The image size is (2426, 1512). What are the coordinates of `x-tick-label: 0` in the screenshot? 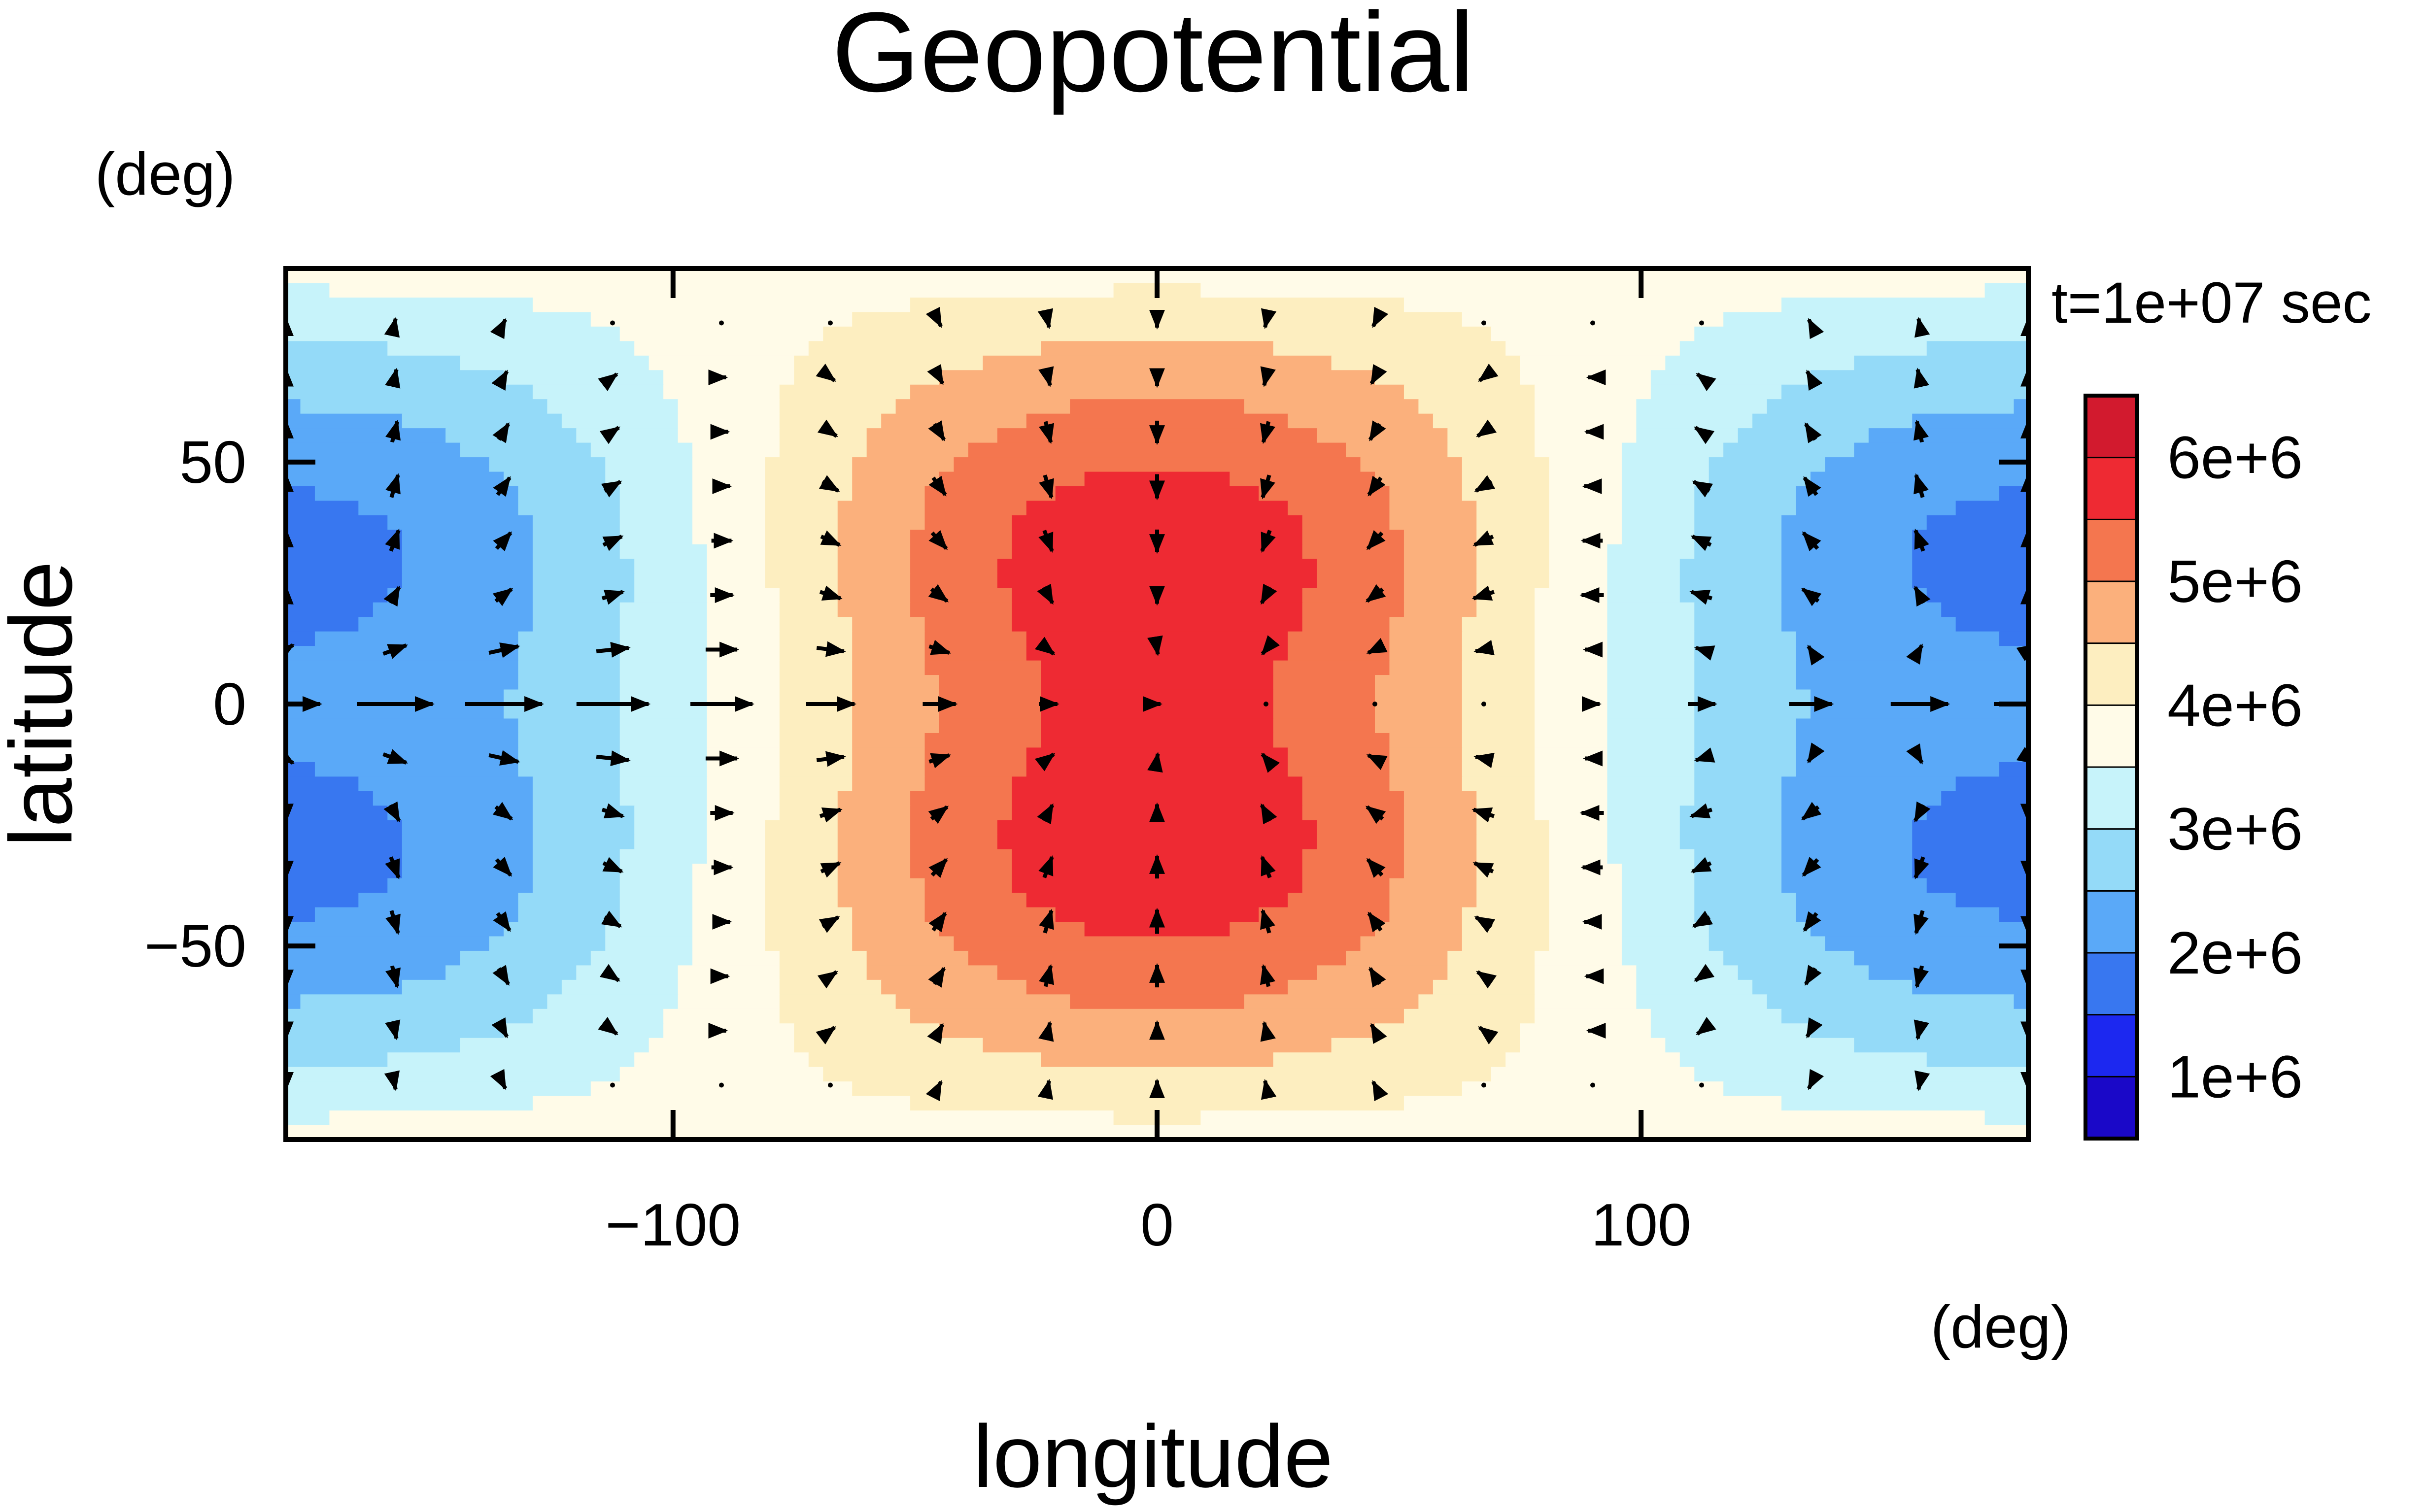 It's located at (1157, 1224).